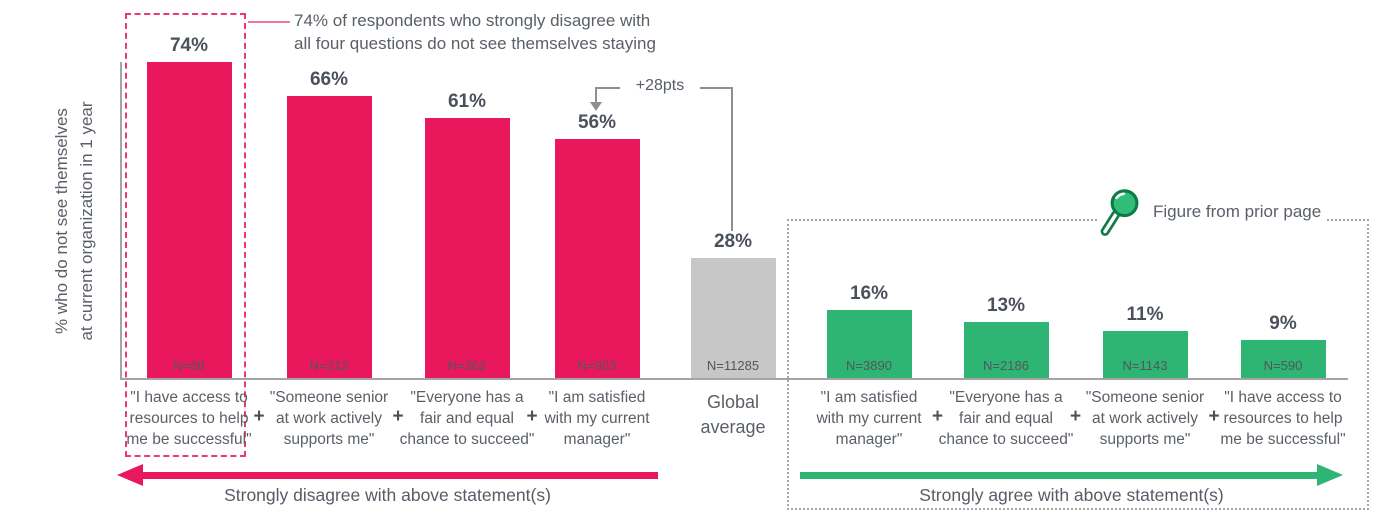  I want to click on bar-66%, so click(329, 237).